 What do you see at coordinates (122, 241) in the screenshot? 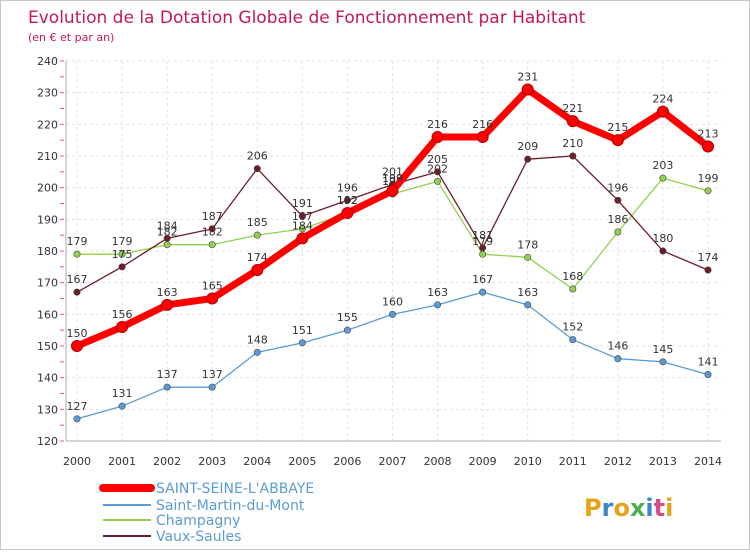
I see `data-label: 179` at bounding box center [122, 241].